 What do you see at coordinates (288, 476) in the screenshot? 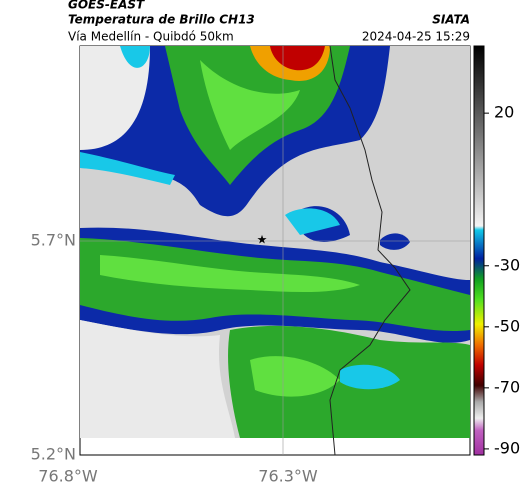
I see `lon-tick-label: 76.3°W` at bounding box center [288, 476].